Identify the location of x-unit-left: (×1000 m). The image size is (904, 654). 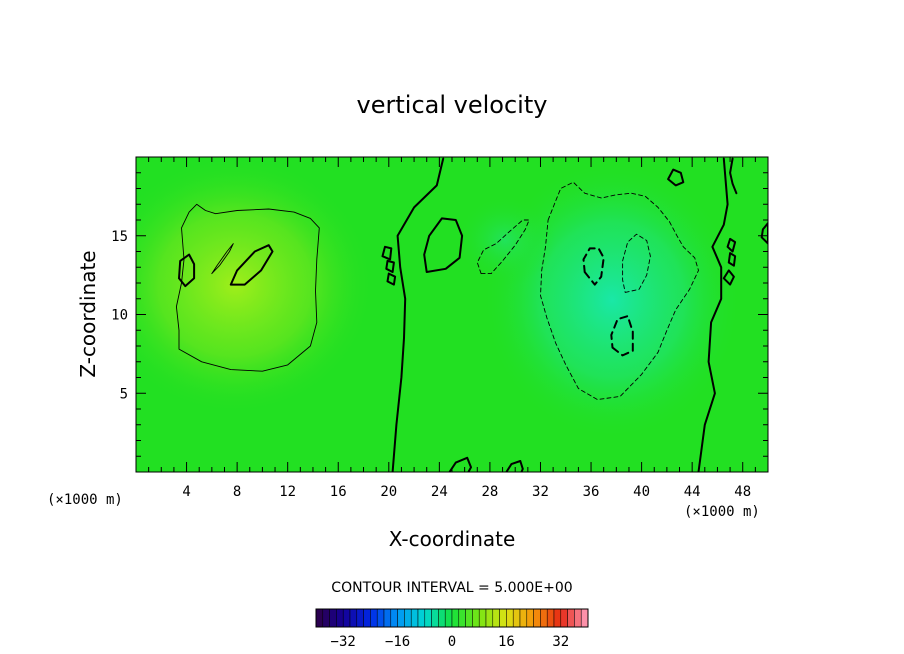
(85, 500).